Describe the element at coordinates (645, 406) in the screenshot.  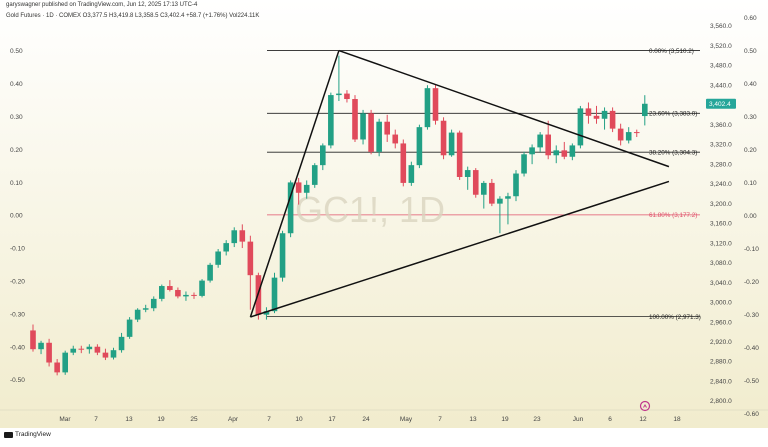
I see `jump-to-date-icon` at that location.